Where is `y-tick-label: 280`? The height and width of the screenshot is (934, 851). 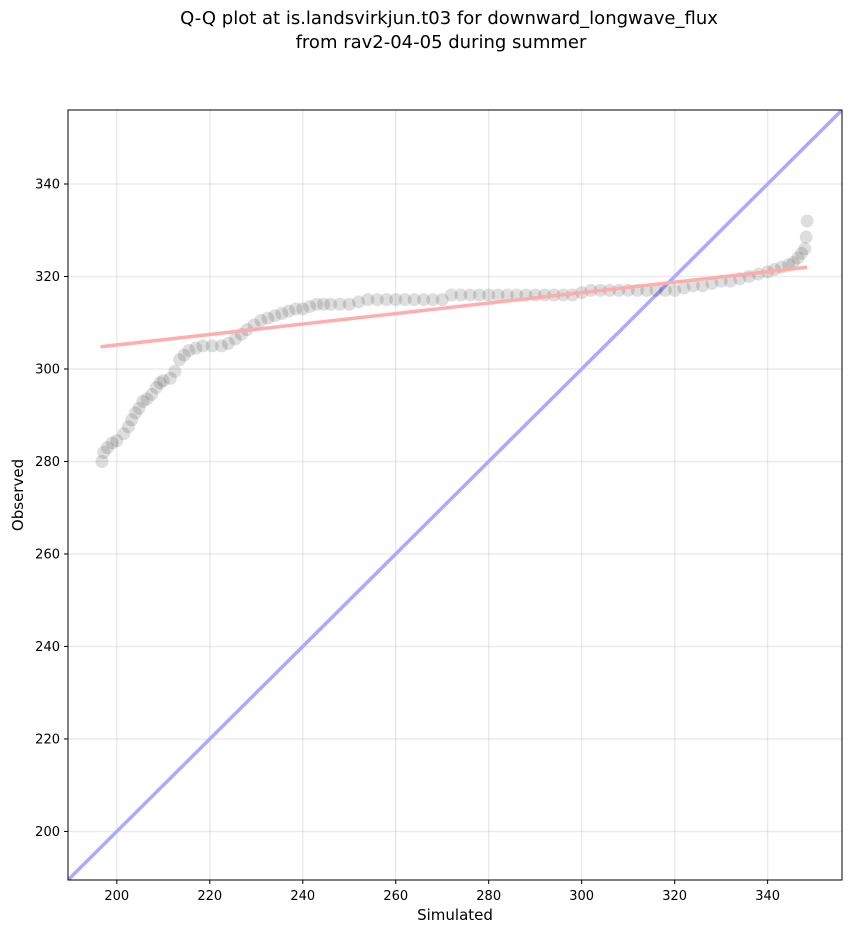 y-tick-label: 280 is located at coordinates (47, 462).